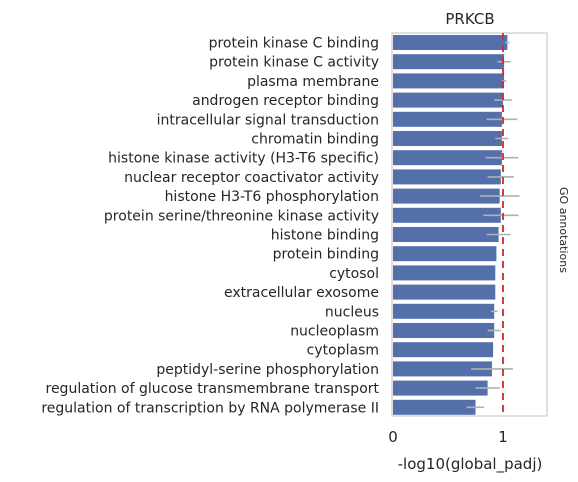 This screenshot has height=482, width=578. I want to click on category-label: nucleus, so click(352, 312).